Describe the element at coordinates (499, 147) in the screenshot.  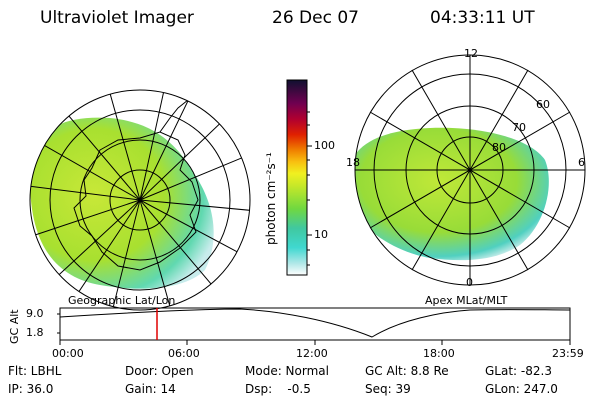
I see `mlat-label-80: 80` at that location.